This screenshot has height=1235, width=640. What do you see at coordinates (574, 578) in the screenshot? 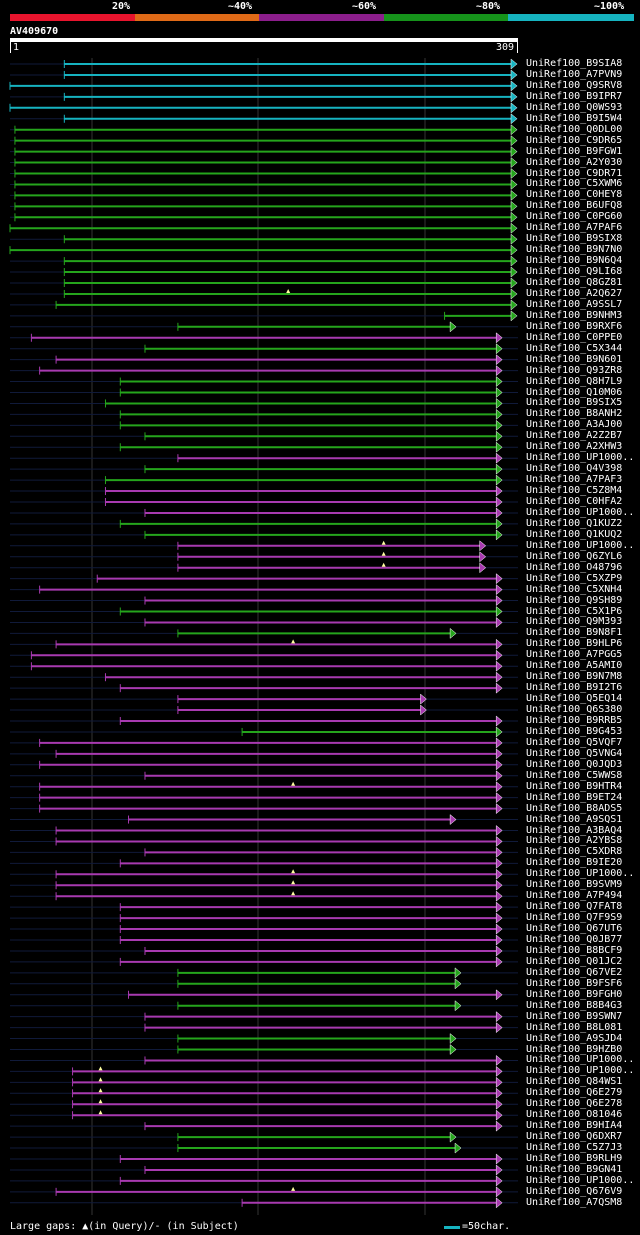
I see `hit-name: UniRef100_C5XZP9` at bounding box center [574, 578].